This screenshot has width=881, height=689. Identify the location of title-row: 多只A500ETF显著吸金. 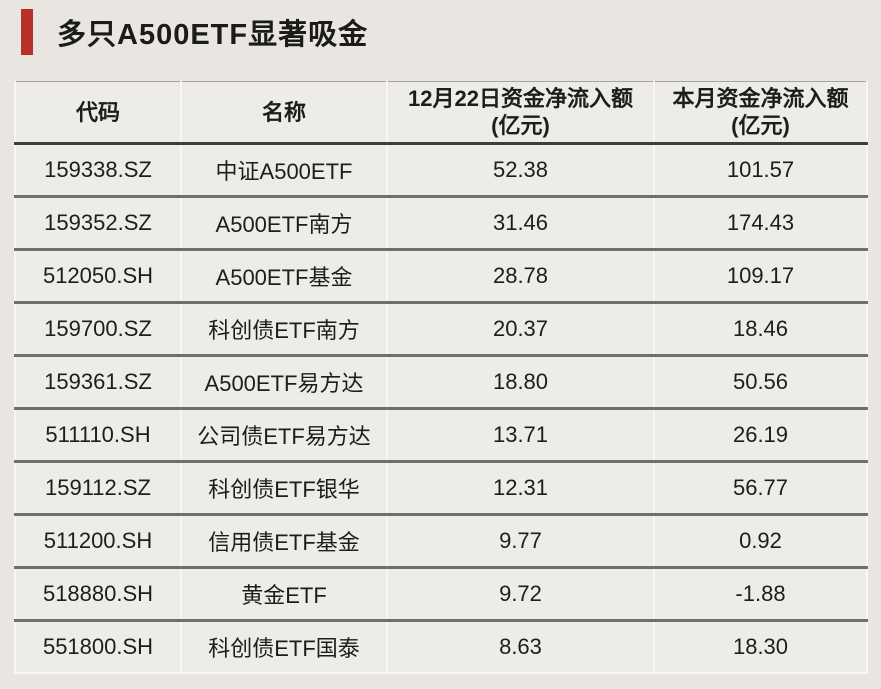
(194, 32).